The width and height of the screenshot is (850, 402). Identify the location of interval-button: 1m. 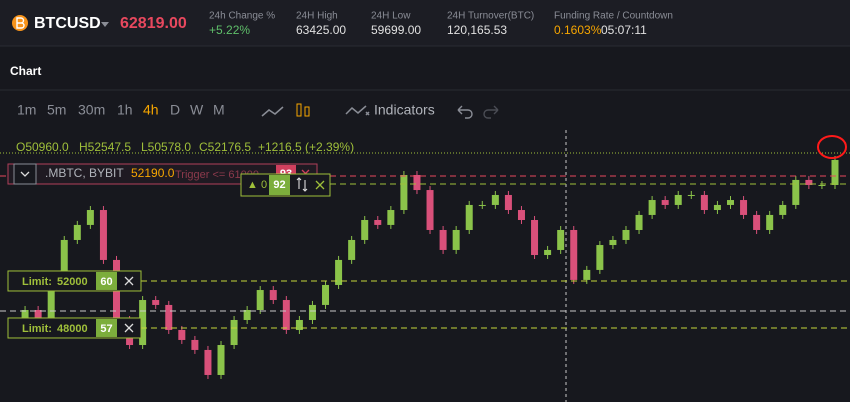
(26, 110).